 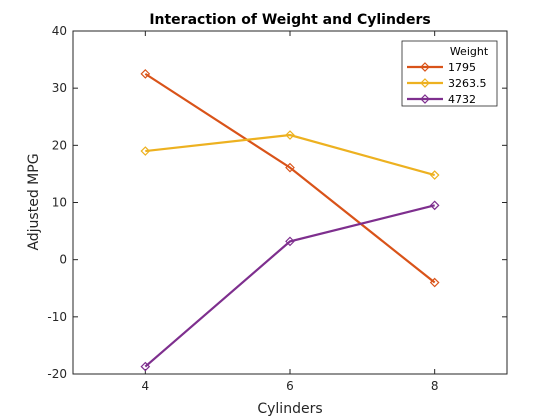 What do you see at coordinates (34, 201) in the screenshot?
I see `y-axis-title: Adjusted MPG` at bounding box center [34, 201].